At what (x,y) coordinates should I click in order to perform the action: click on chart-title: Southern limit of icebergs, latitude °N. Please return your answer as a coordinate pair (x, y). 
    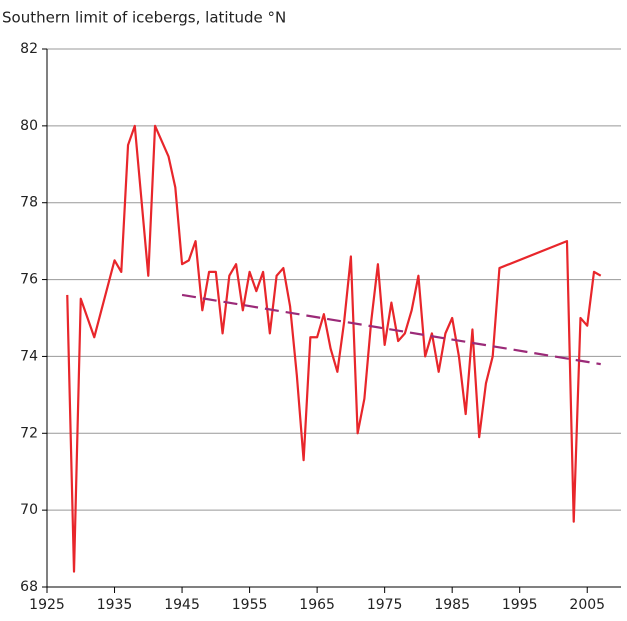
    Looking at the image, I should click on (144, 18).